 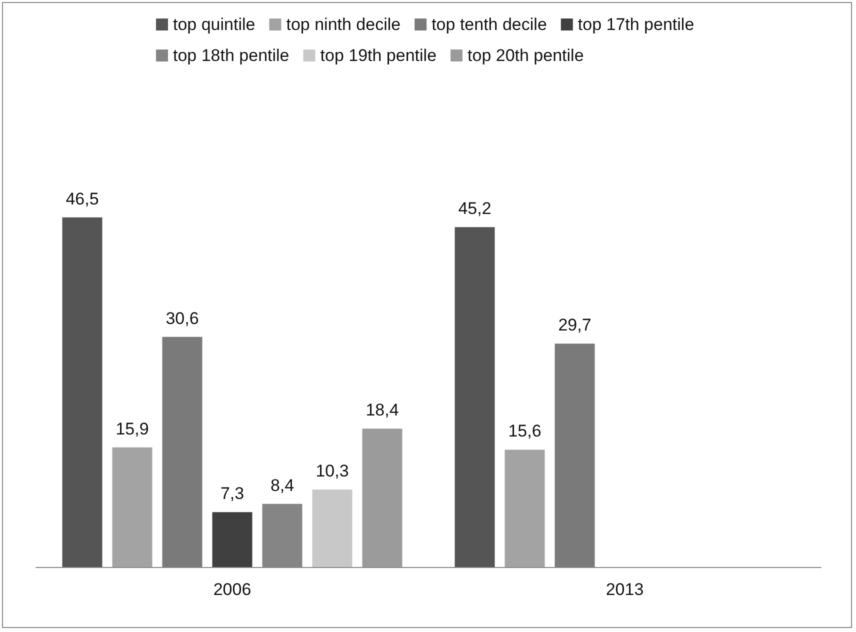 I want to click on data-label: 30,6, so click(x=182, y=318).